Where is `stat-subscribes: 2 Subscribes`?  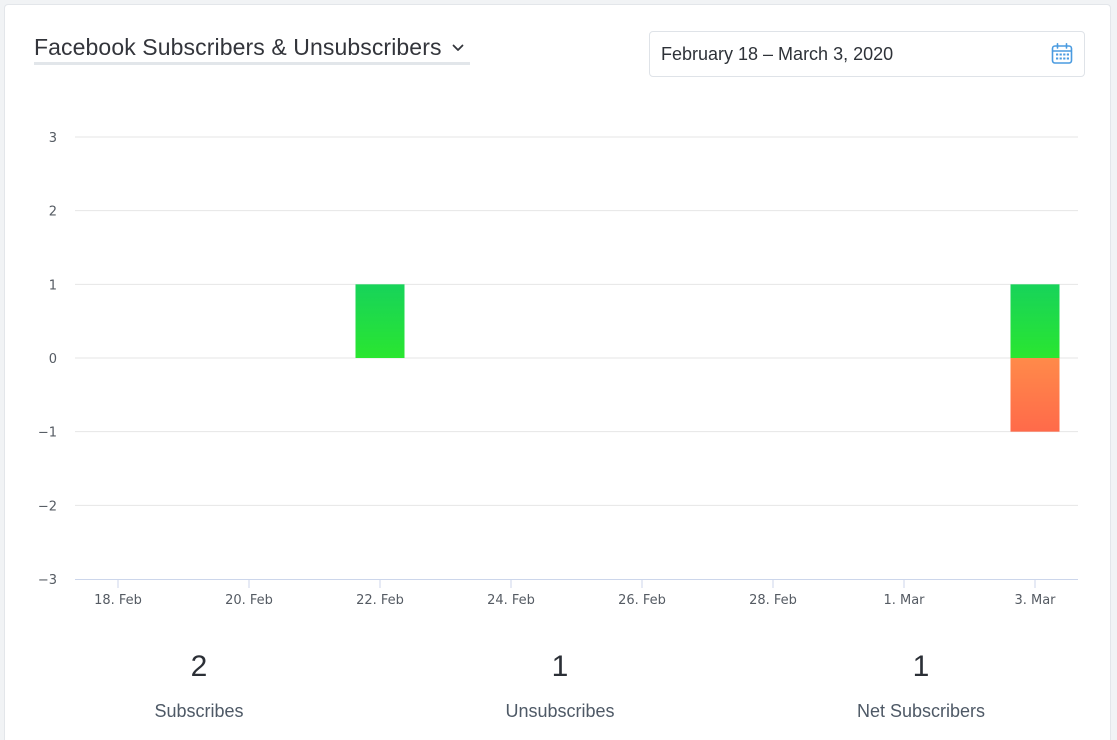 stat-subscribes: 2 Subscribes is located at coordinates (199, 684).